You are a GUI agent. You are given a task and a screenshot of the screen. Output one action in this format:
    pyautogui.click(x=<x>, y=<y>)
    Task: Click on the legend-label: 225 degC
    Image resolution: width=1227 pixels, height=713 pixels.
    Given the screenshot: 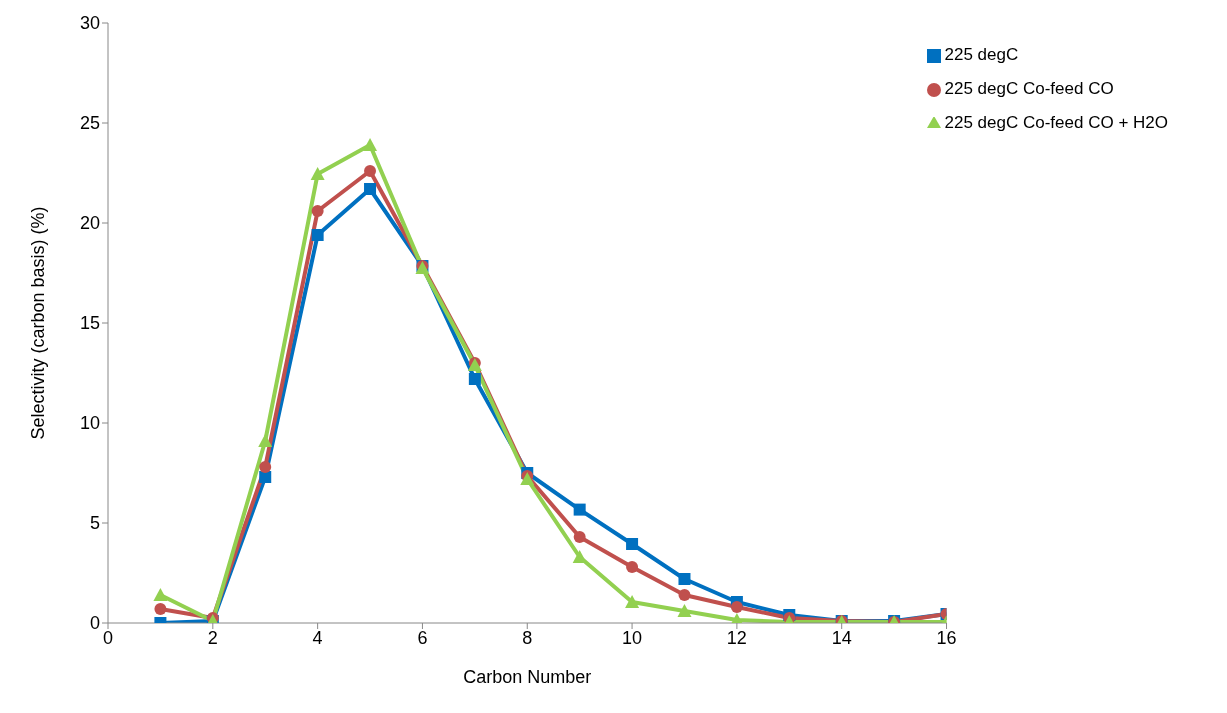 What is the action you would take?
    pyautogui.click(x=981, y=54)
    